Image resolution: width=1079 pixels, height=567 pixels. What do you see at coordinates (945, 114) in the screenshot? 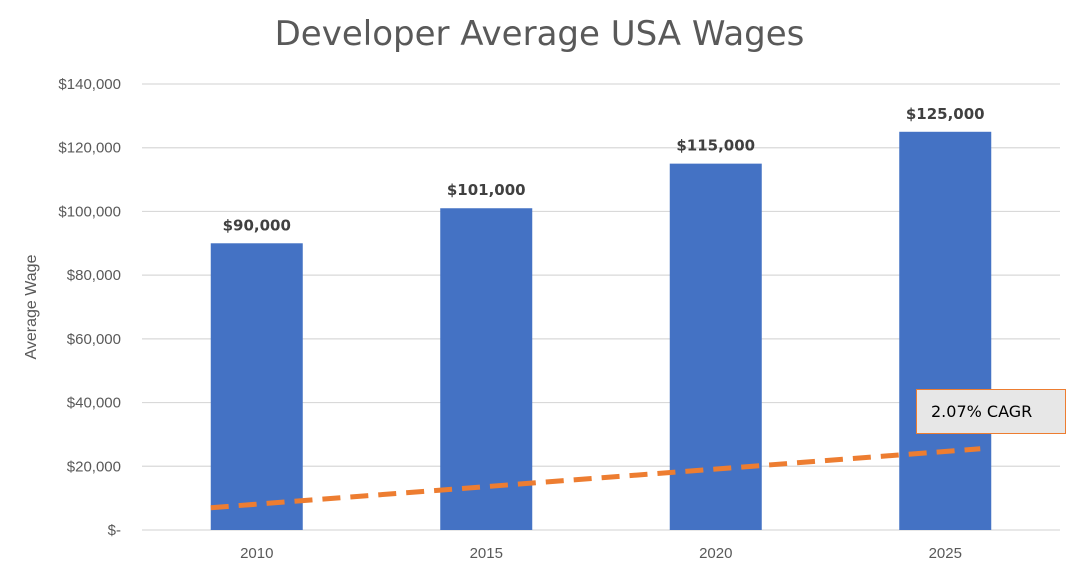
I see `data-label: $125,000` at bounding box center [945, 114].